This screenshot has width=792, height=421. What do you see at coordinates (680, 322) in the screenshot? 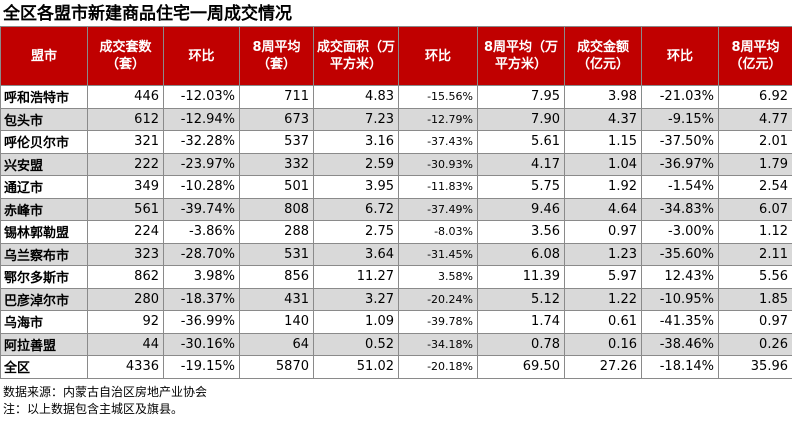
I see `cell-amount-change: -41.35%` at bounding box center [680, 322].